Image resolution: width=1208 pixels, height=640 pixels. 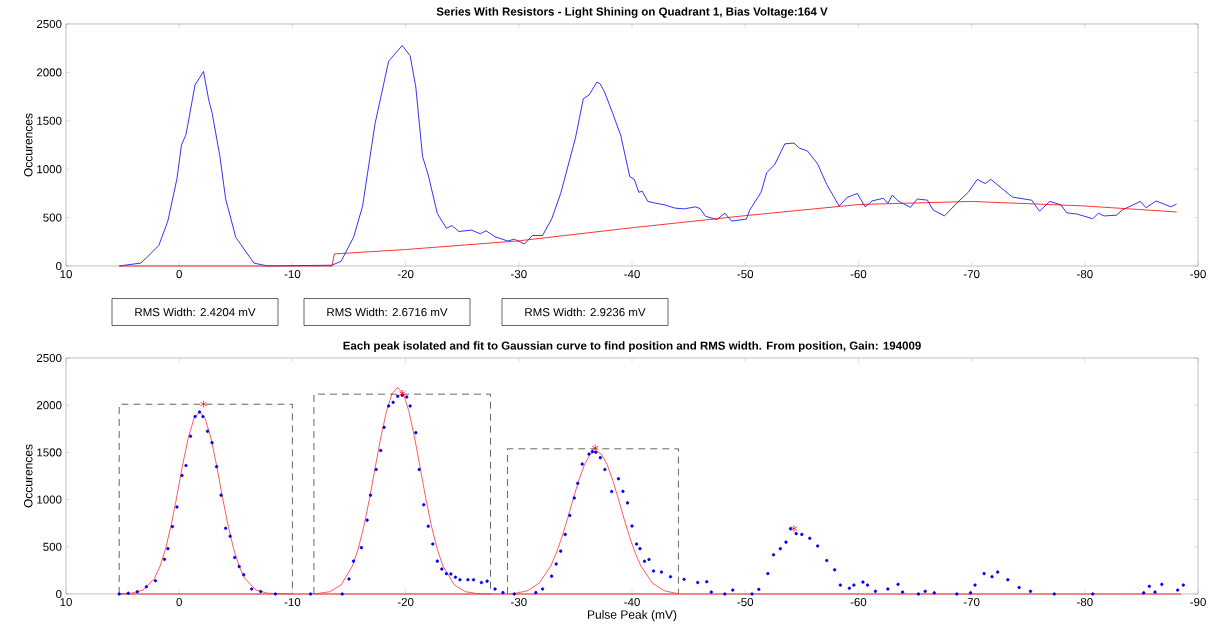 What do you see at coordinates (632, 346) in the screenshot?
I see `chart-title: Each peak isolated and fit to Gaussian curve to find position and RMS width. From position, Gain: 194009` at bounding box center [632, 346].